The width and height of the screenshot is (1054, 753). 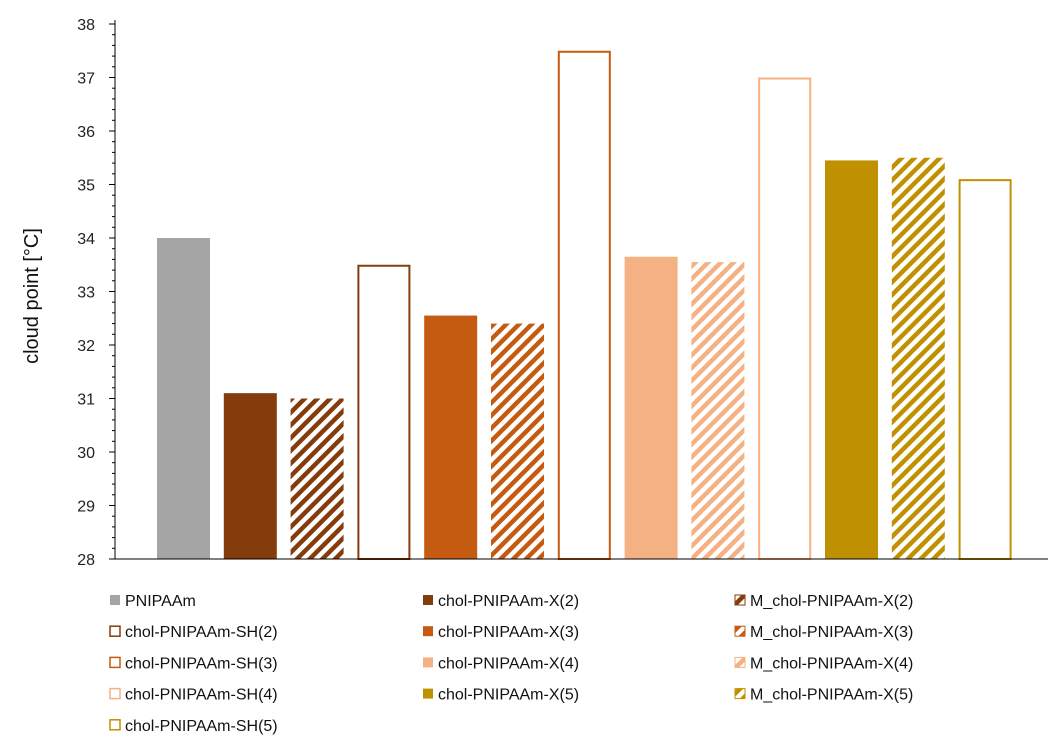 I want to click on legend-item: M_chol-PNIPAAm-X(2), so click(x=823, y=601).